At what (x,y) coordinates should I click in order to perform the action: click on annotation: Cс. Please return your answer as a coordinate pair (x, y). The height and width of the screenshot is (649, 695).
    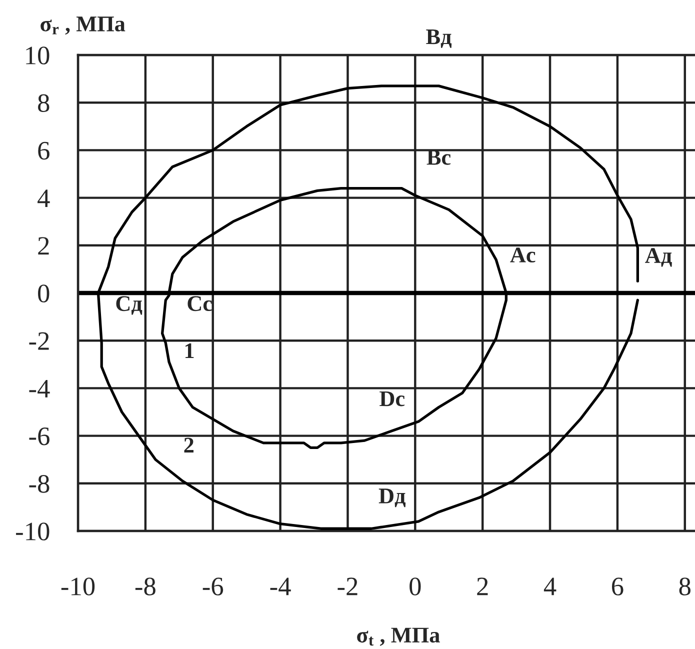
    Looking at the image, I should click on (200, 304).